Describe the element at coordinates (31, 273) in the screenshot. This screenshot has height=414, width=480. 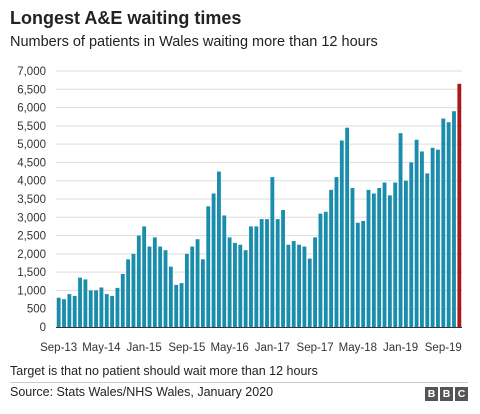
I see `y-tick-label: 1,500` at that location.